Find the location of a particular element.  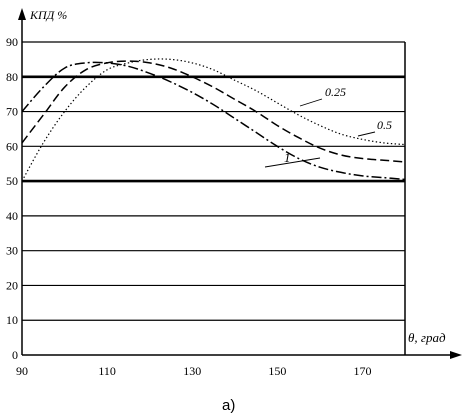

series-label-0-25: 0.25 is located at coordinates (335, 92).